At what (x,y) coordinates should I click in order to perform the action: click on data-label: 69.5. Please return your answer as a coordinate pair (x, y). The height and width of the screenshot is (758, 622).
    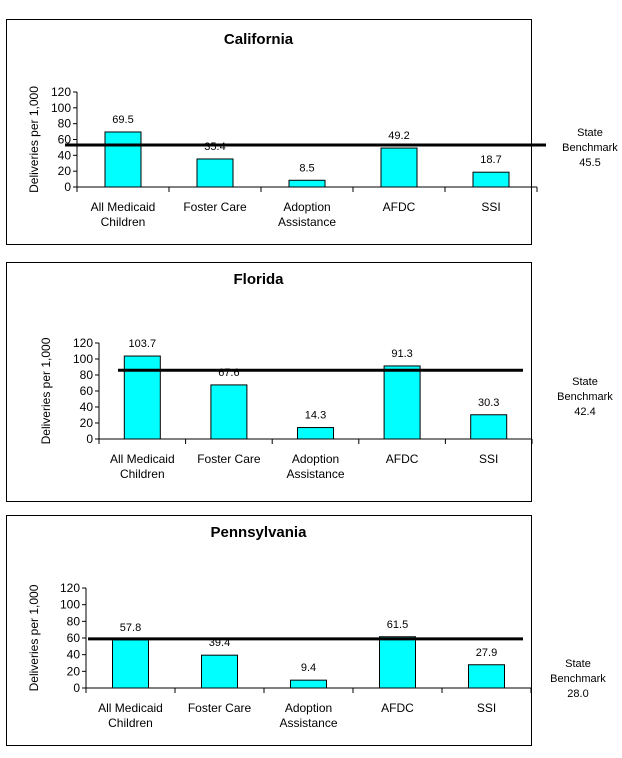
    Looking at the image, I should click on (122, 120).